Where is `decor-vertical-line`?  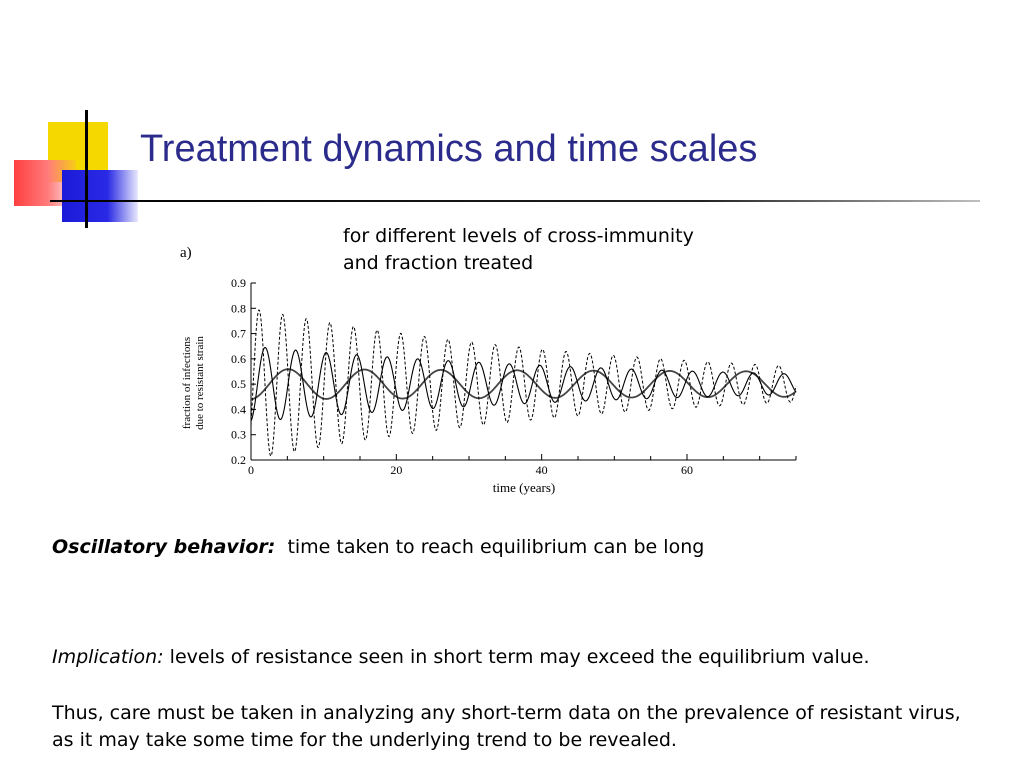
decor-vertical-line is located at coordinates (86, 169).